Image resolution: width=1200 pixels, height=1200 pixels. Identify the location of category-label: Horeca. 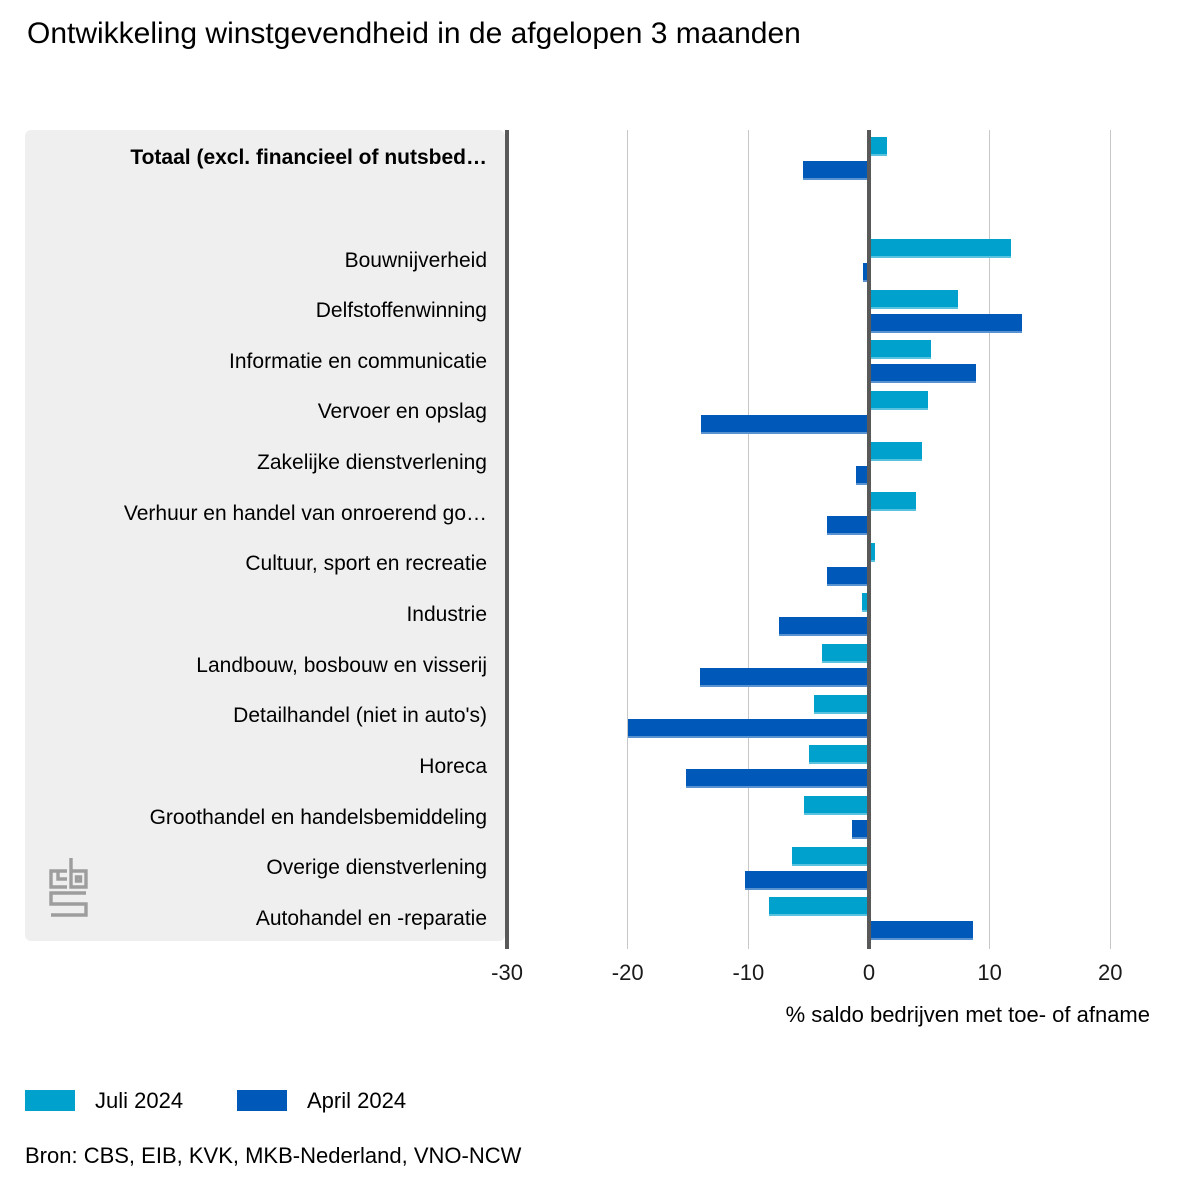
(453, 766).